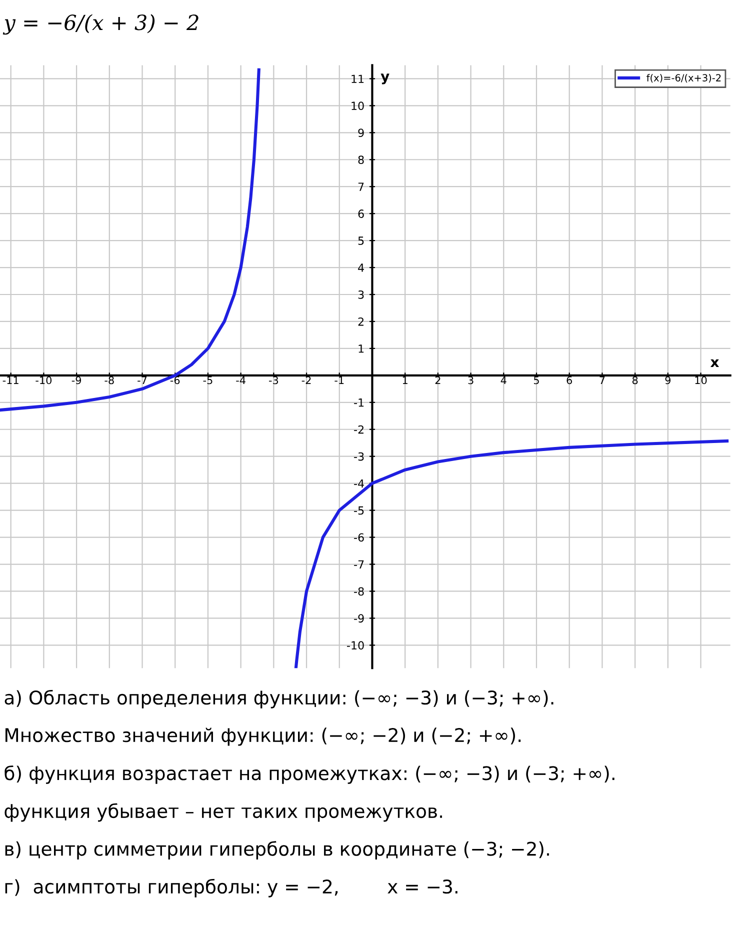  Describe the element at coordinates (142, 380) in the screenshot. I see `x-tick-label: -7` at that location.